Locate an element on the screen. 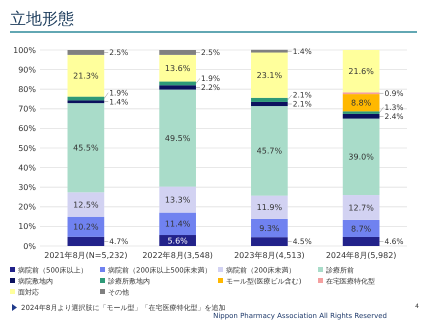  data-label: 23.1% is located at coordinates (269, 75).